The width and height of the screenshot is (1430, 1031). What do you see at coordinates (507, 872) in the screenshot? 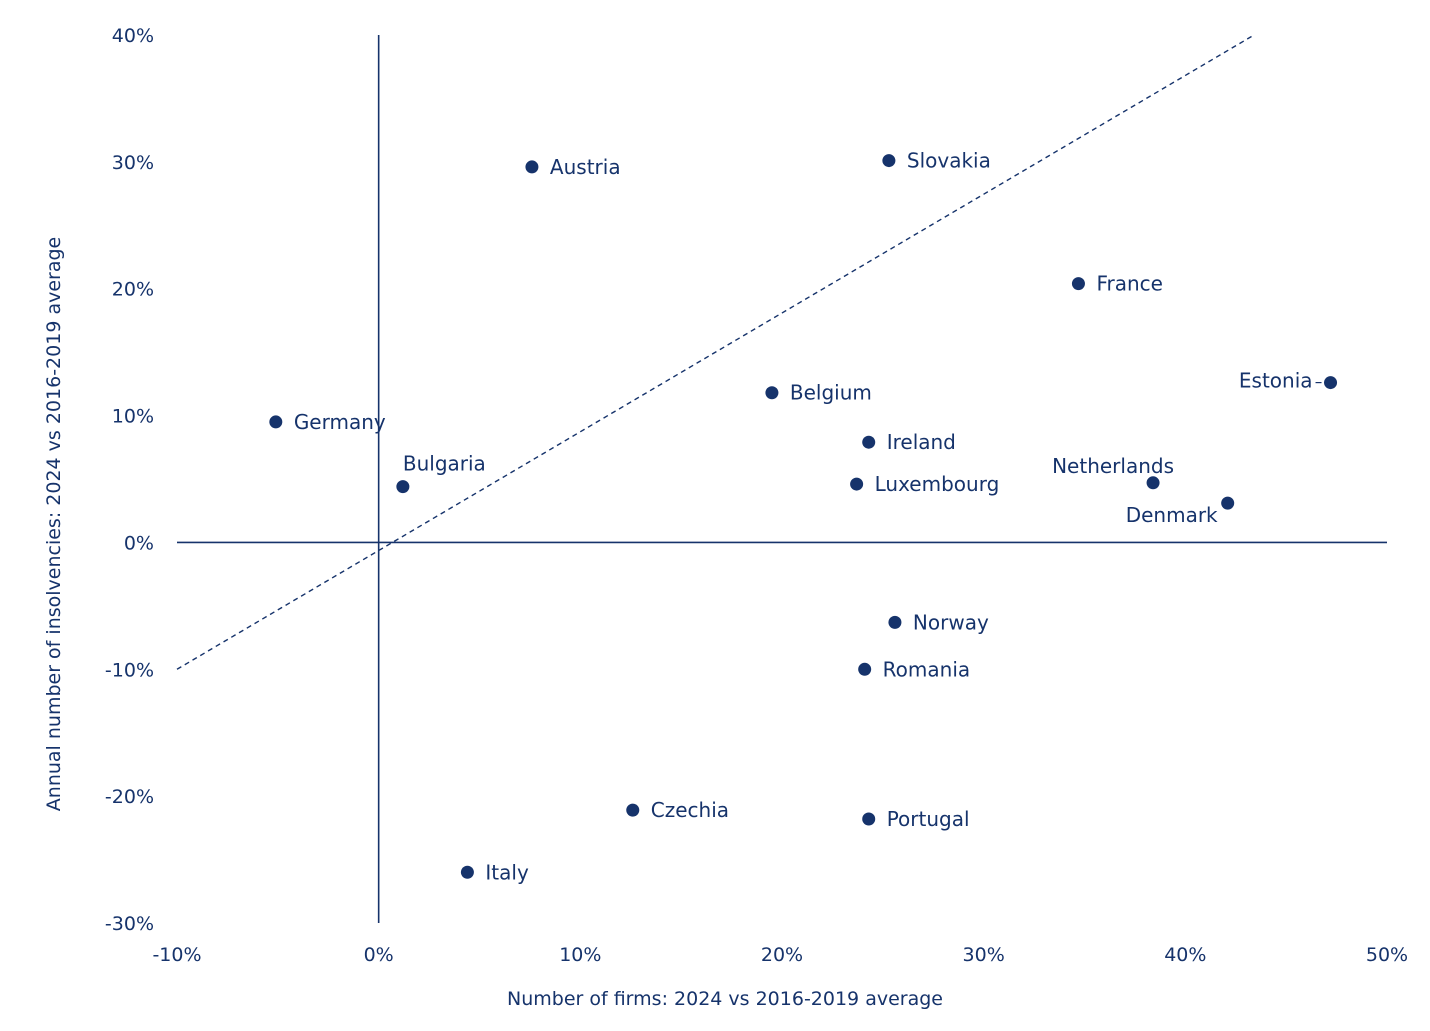
I see `point-label: Italy` at bounding box center [507, 872].